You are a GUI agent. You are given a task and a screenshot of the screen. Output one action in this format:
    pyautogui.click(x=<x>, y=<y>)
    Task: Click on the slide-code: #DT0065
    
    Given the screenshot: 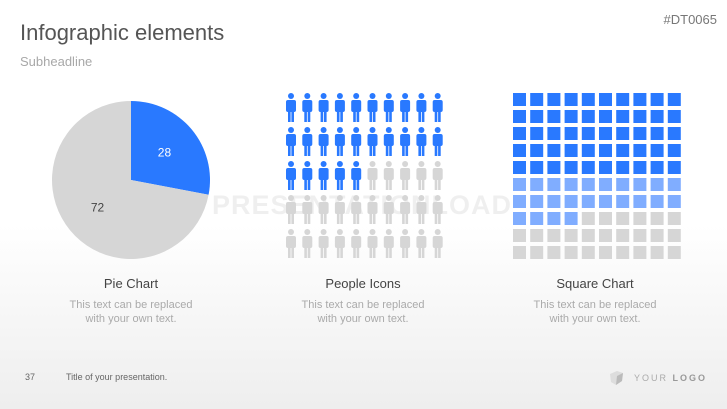 What is the action you would take?
    pyautogui.click(x=690, y=19)
    